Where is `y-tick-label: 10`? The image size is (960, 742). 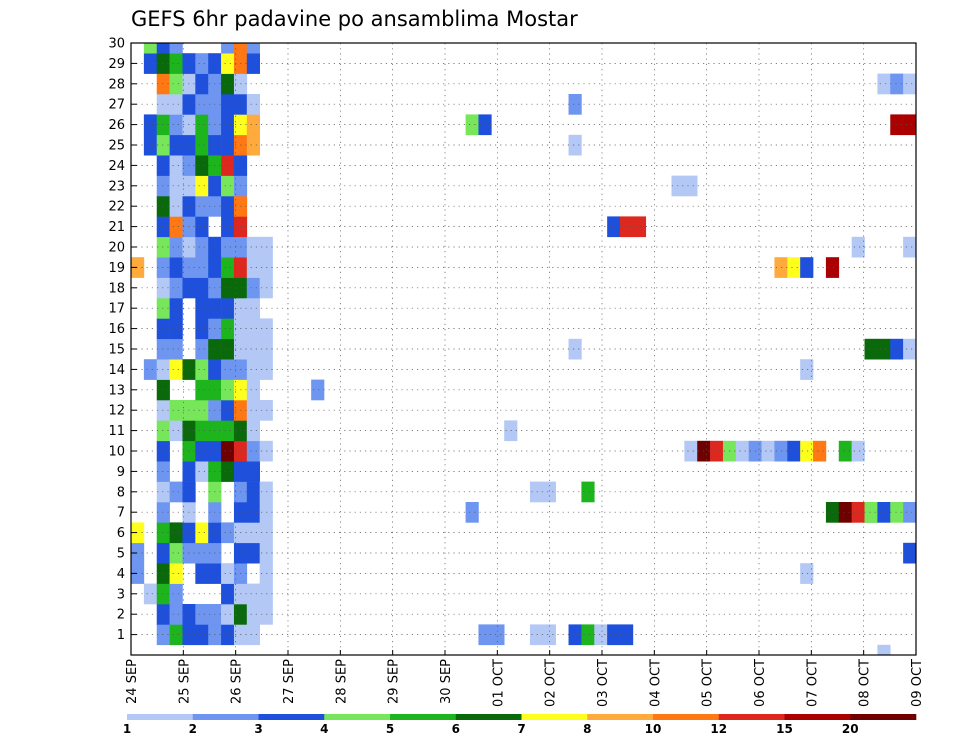 y-tick-label: 10 is located at coordinates (116, 452).